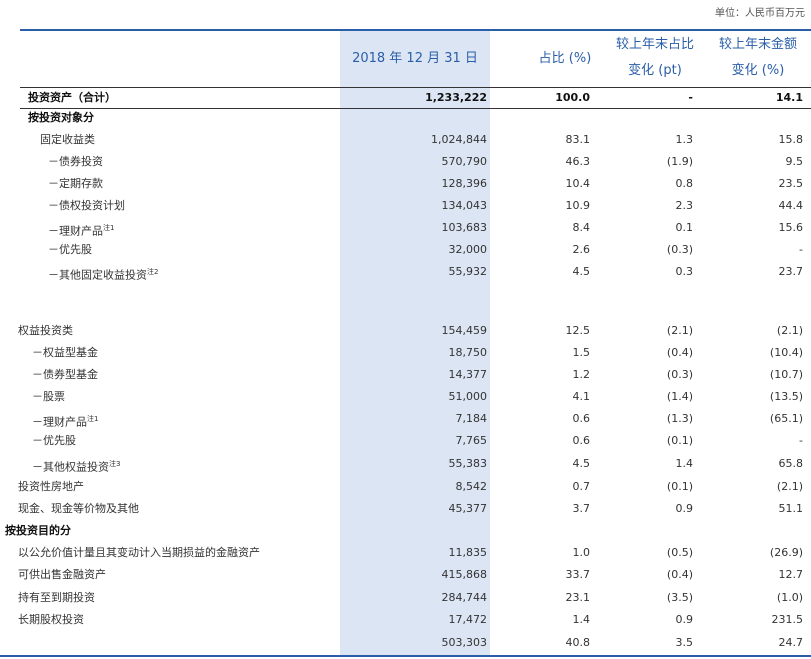 This screenshot has height=659, width=811. What do you see at coordinates (468, 463) in the screenshot?
I see `row-cell: 55,383` at bounding box center [468, 463].